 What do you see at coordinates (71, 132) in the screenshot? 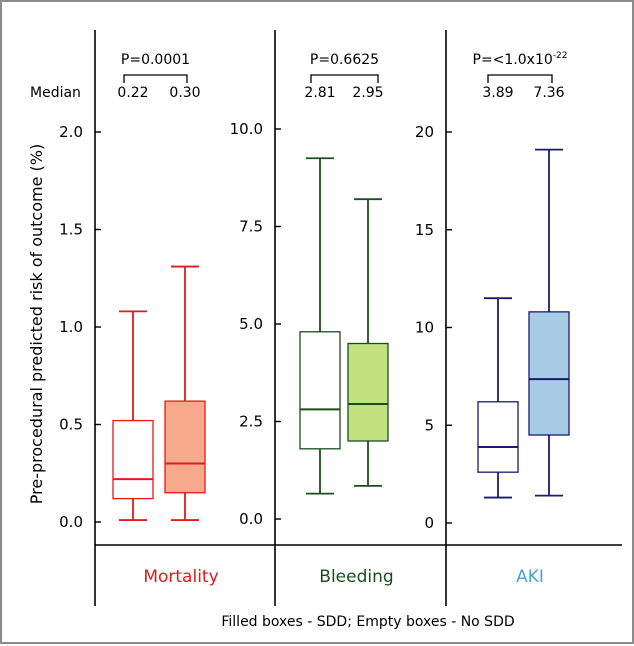
I see `y-tick-label: 2.0` at bounding box center [71, 132].